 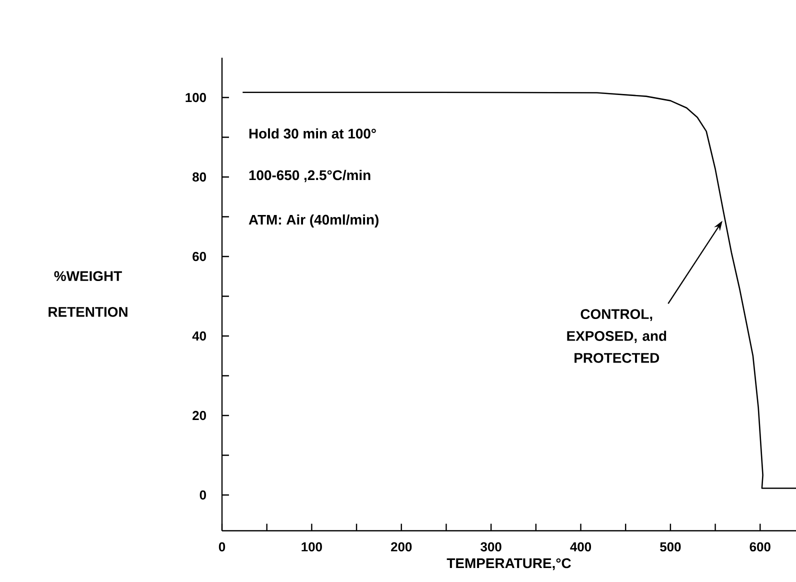 What do you see at coordinates (196, 97) in the screenshot?
I see `y-tick-label: 100` at bounding box center [196, 97].